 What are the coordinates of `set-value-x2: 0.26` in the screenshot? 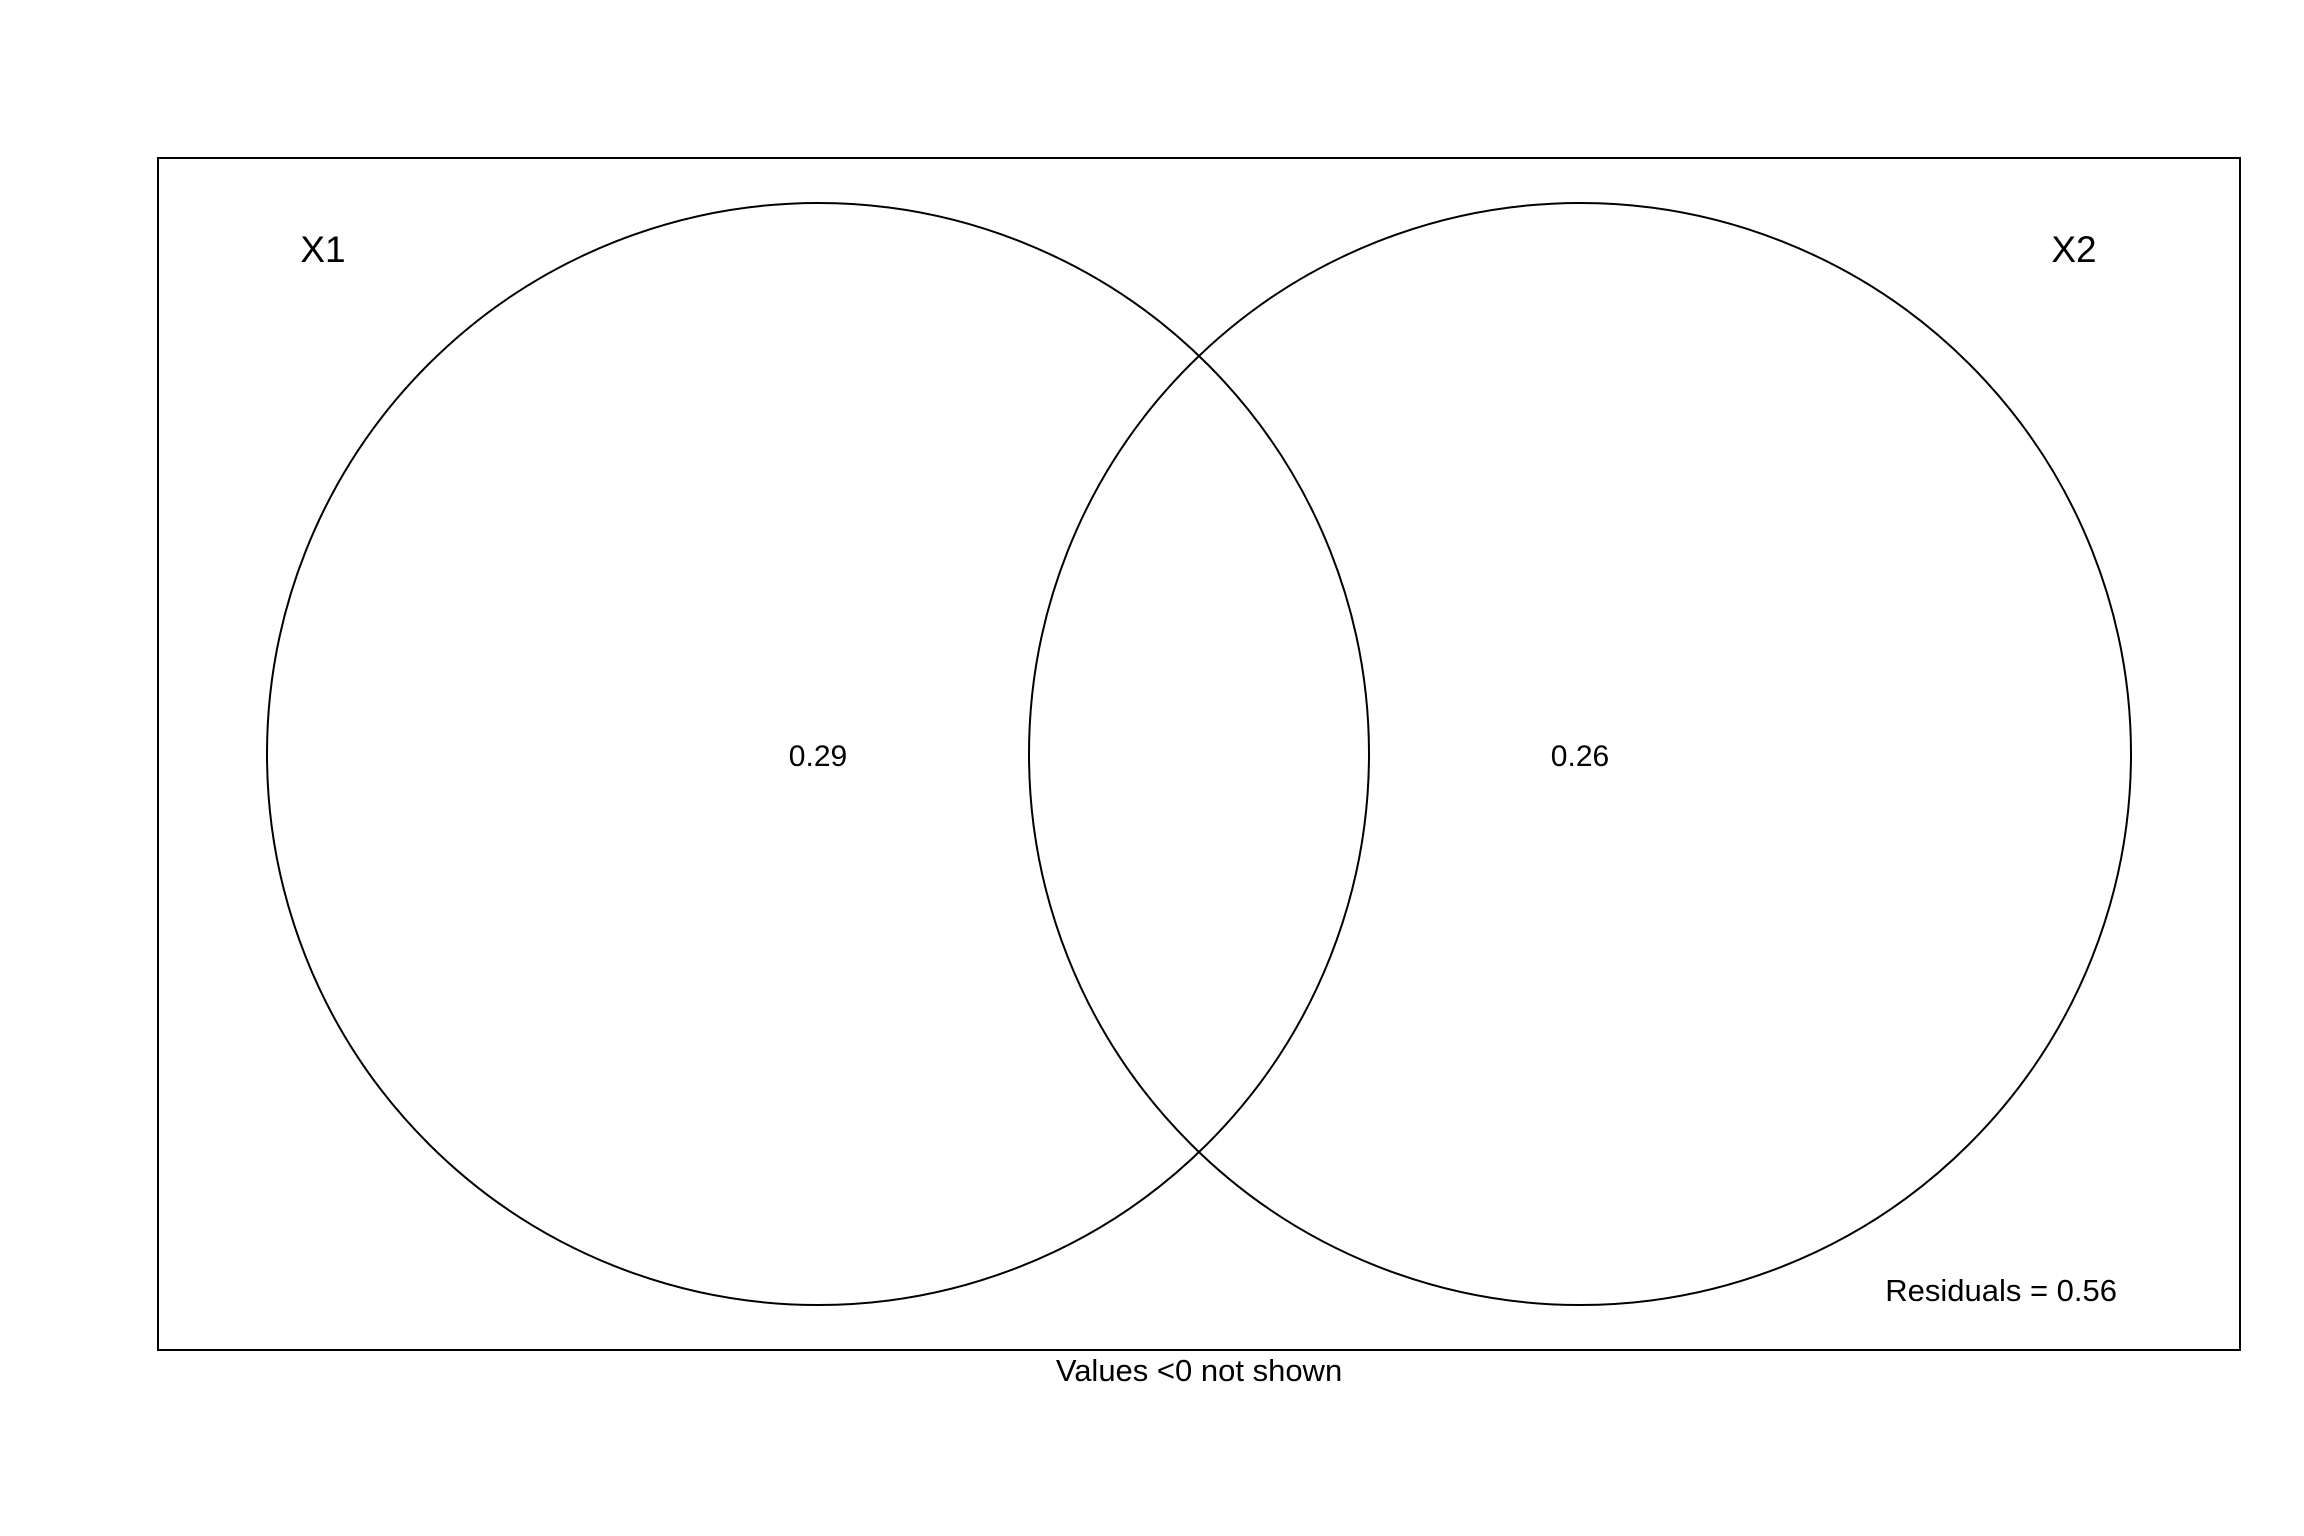 It's located at (1580, 756).